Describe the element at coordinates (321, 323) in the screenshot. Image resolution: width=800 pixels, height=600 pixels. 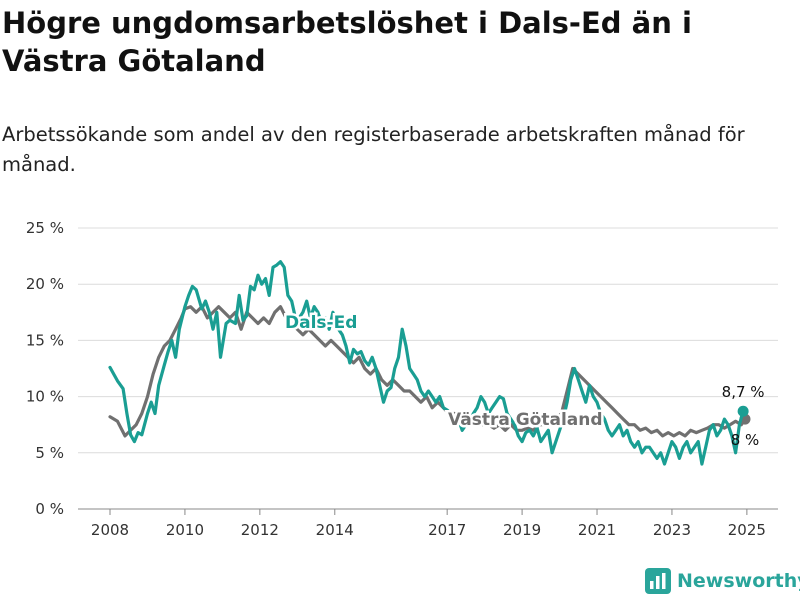
I see `series-label-dals-ed: Dals-Ed` at that location.